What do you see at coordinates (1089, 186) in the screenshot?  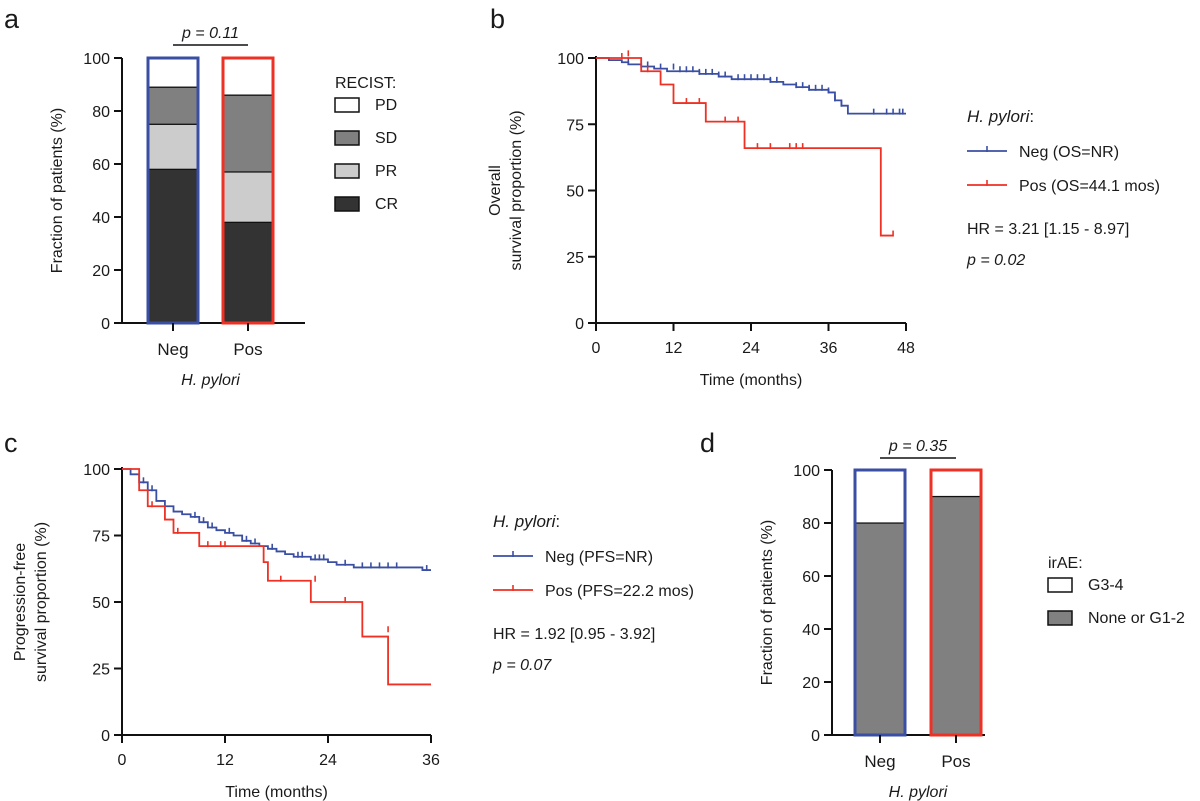 I see `legend-label: Pos (OS=44.1 mos)` at bounding box center [1089, 186].